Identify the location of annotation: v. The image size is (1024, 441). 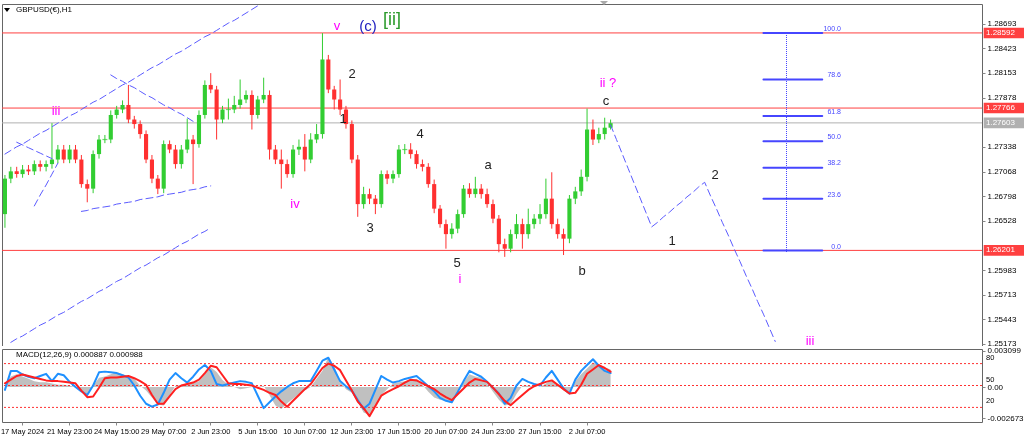
(337, 25).